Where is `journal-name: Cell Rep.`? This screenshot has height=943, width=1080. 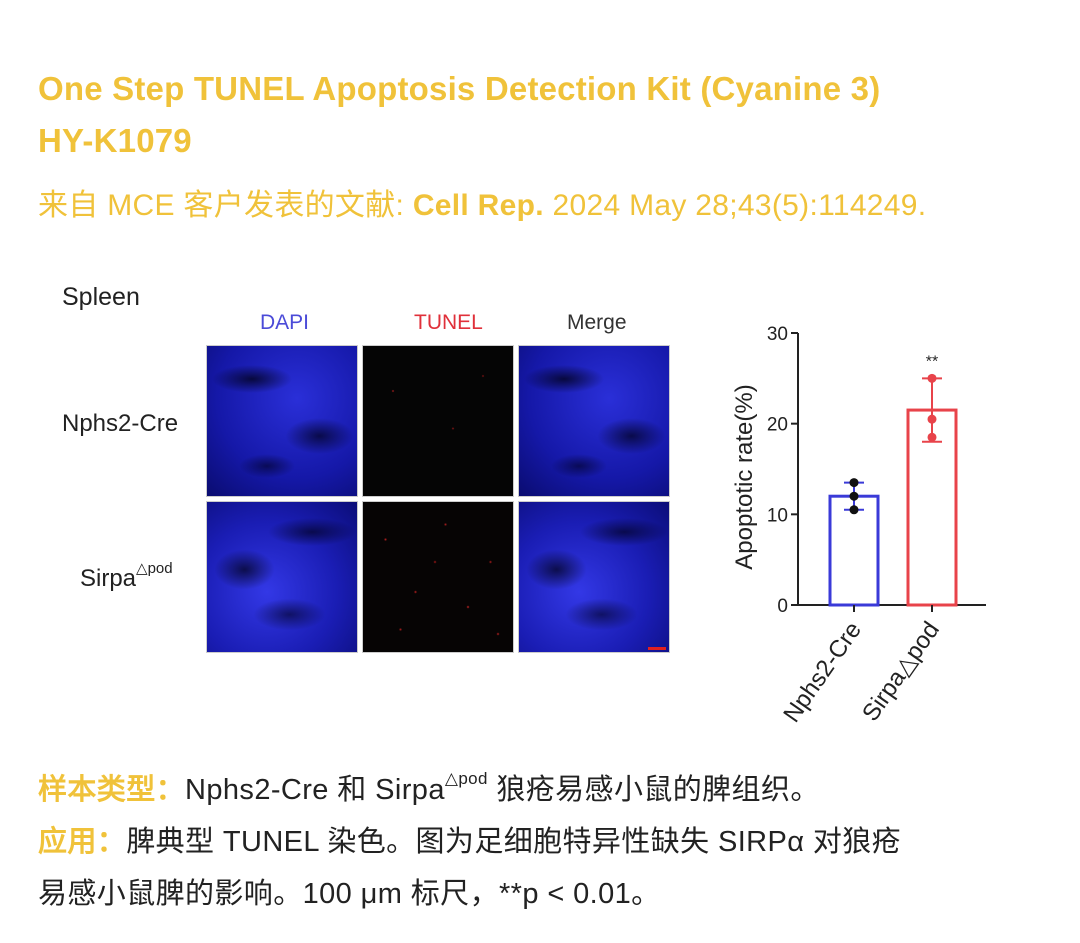 journal-name: Cell Rep. is located at coordinates (478, 205).